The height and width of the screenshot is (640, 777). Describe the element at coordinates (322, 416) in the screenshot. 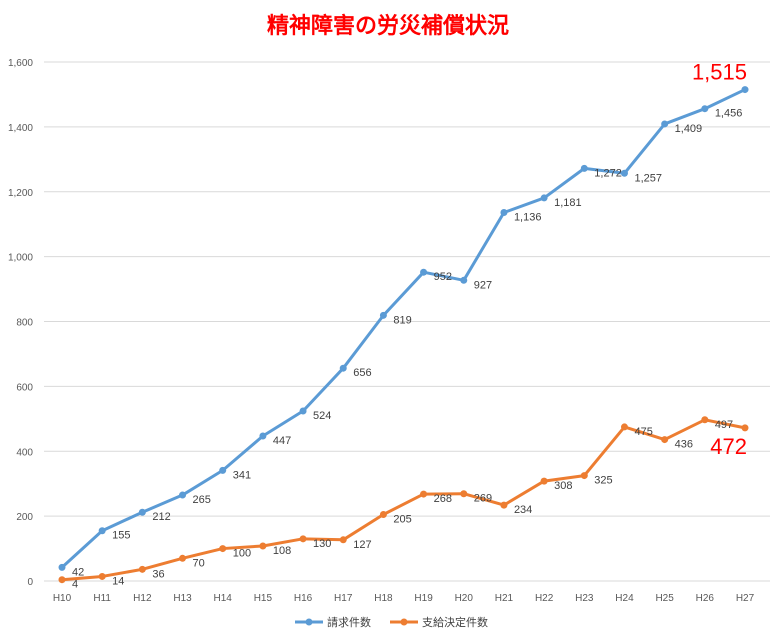

I see `data-label: 524` at that location.